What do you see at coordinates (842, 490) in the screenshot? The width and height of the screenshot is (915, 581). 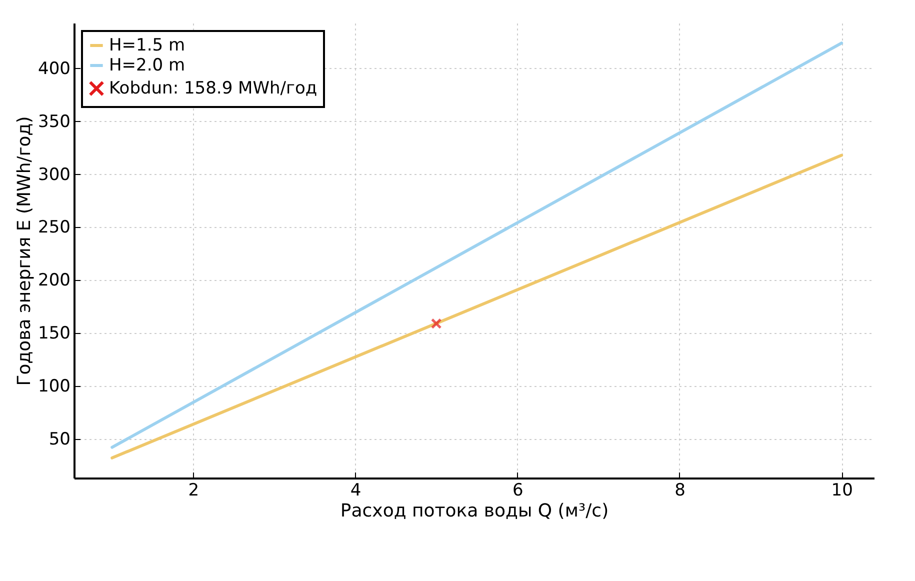 I see `x-tick-label: 10` at bounding box center [842, 490].